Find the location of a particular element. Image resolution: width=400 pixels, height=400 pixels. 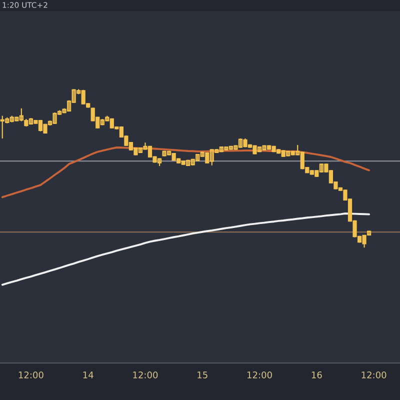

x-tick-label: 14 is located at coordinates (88, 375).